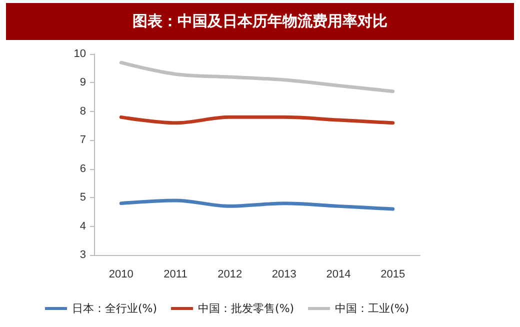 The height and width of the screenshot is (327, 520). Describe the element at coordinates (121, 274) in the screenshot. I see `x-tick-label: 2010` at that location.